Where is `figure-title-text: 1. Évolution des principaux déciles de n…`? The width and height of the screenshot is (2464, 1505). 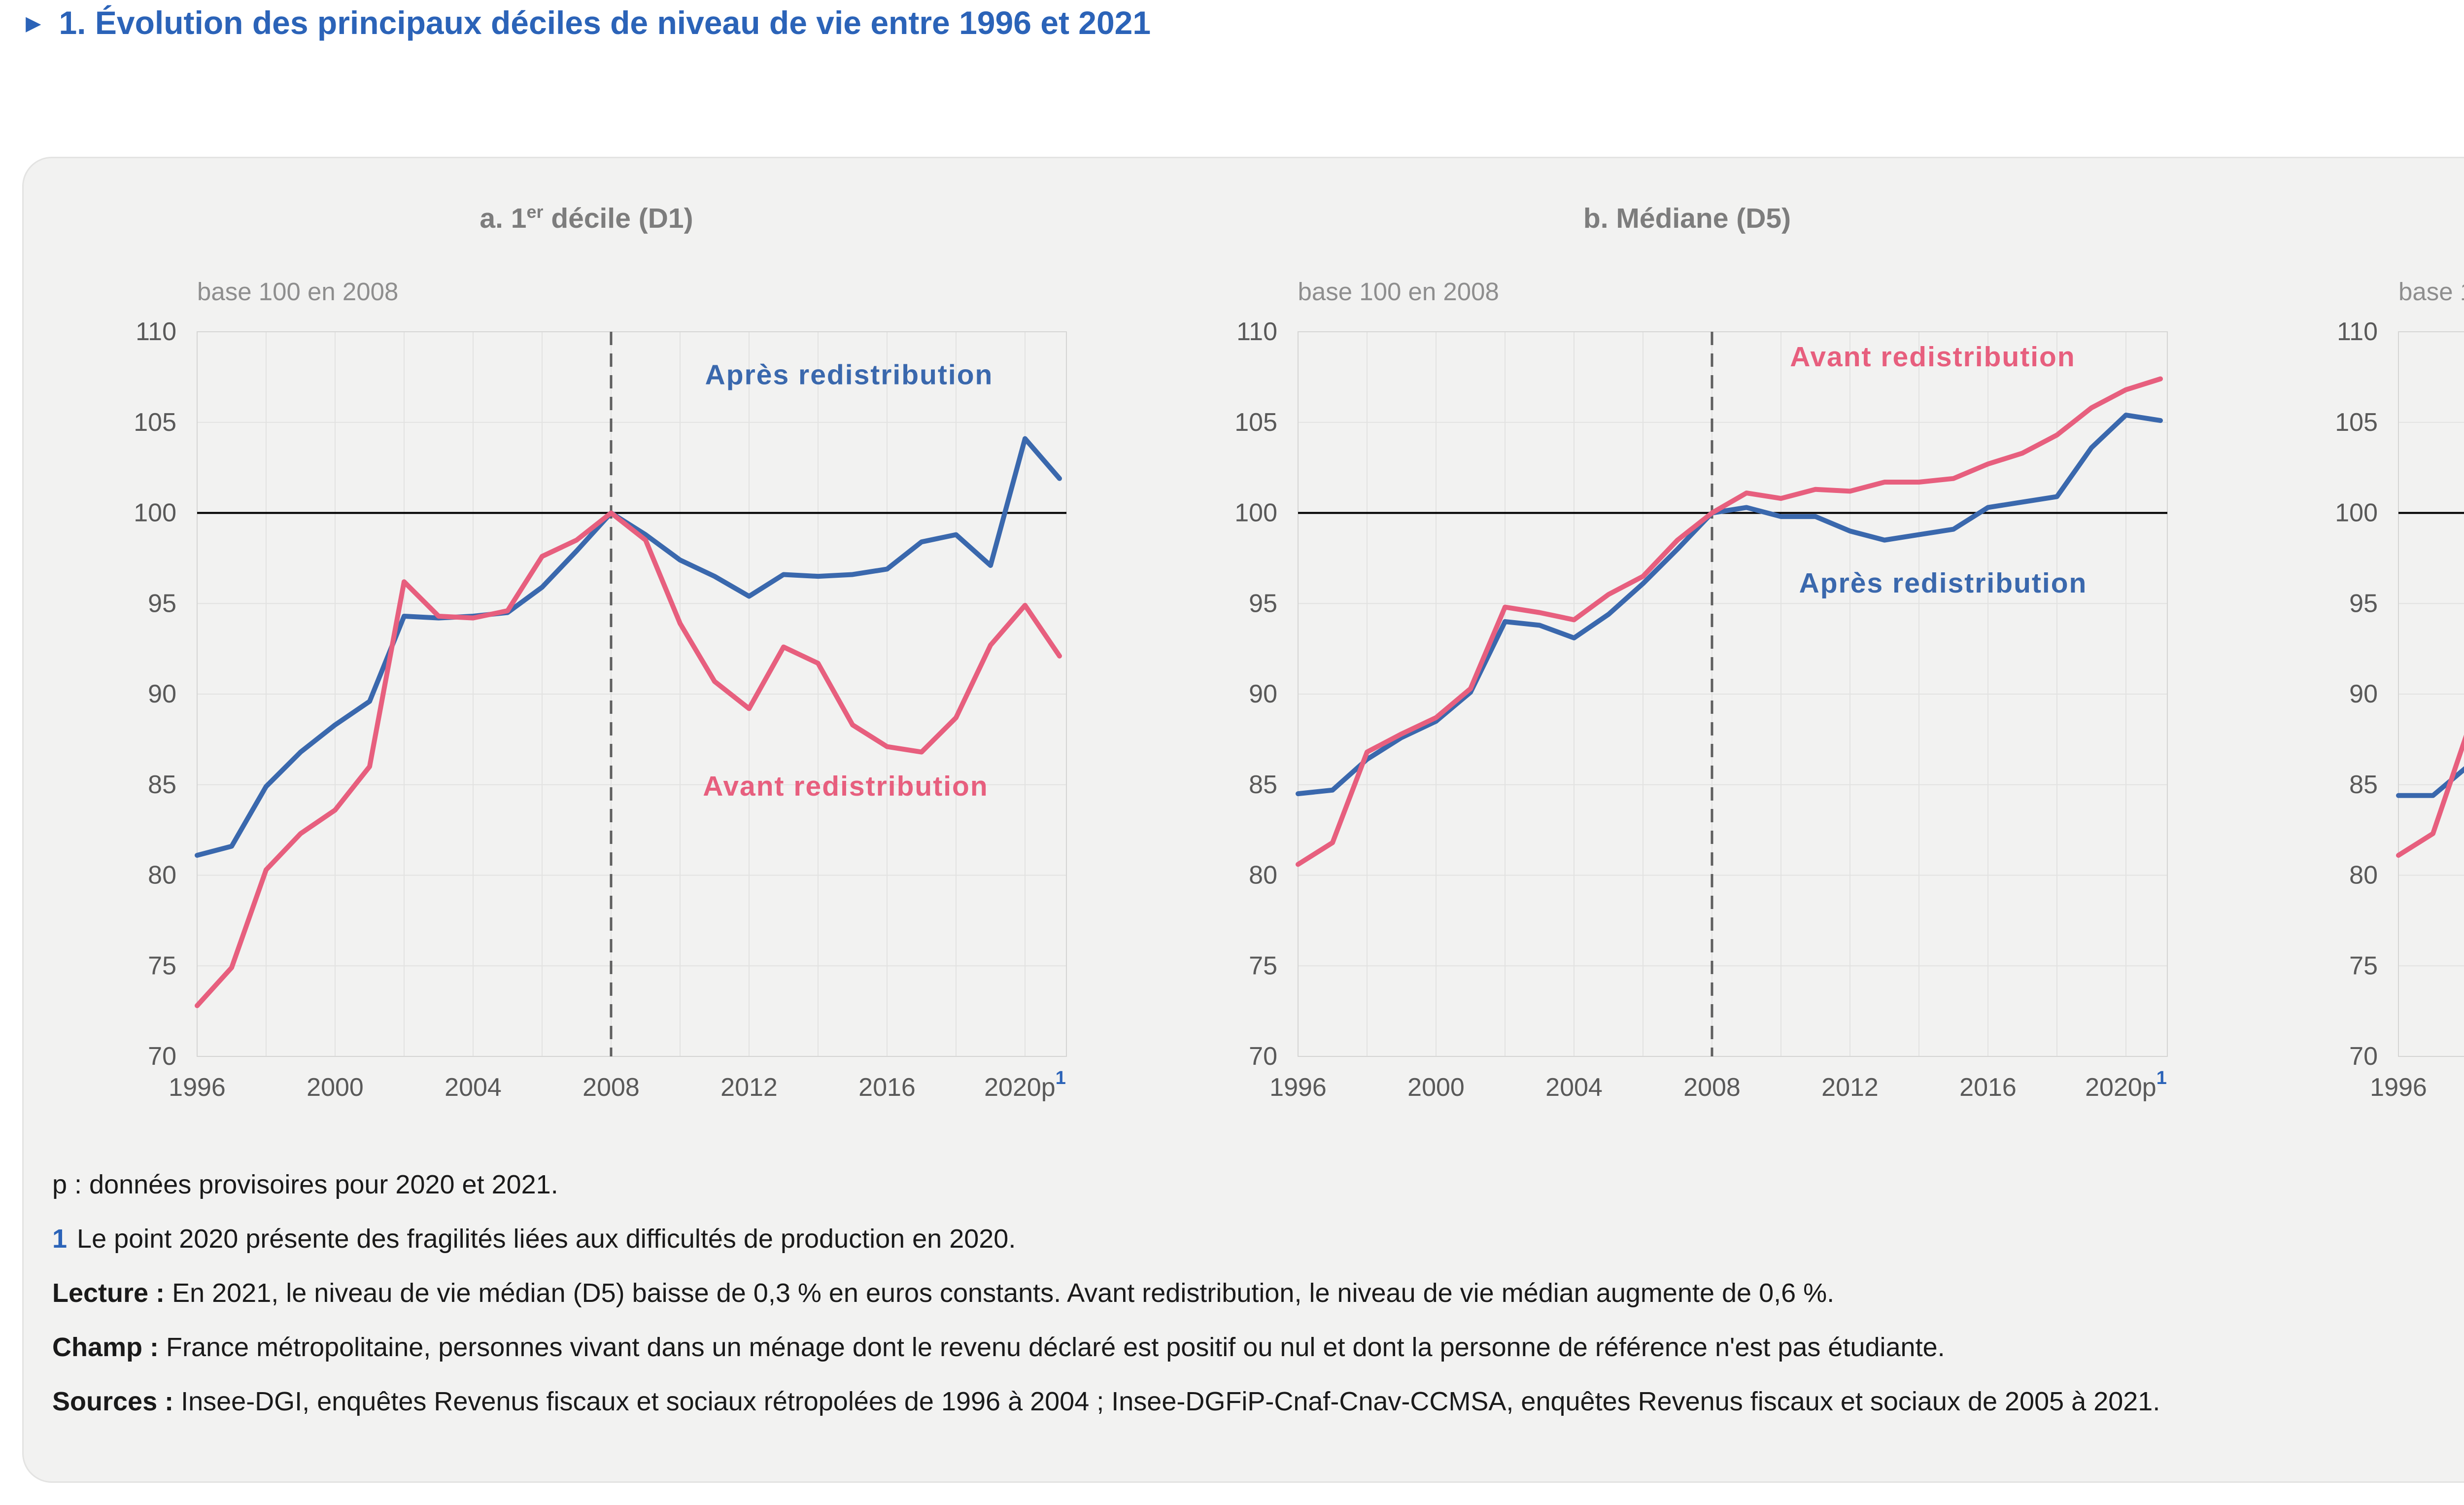
figure-title-text: 1. Évolution des principaux déciles de n… is located at coordinates (605, 22).